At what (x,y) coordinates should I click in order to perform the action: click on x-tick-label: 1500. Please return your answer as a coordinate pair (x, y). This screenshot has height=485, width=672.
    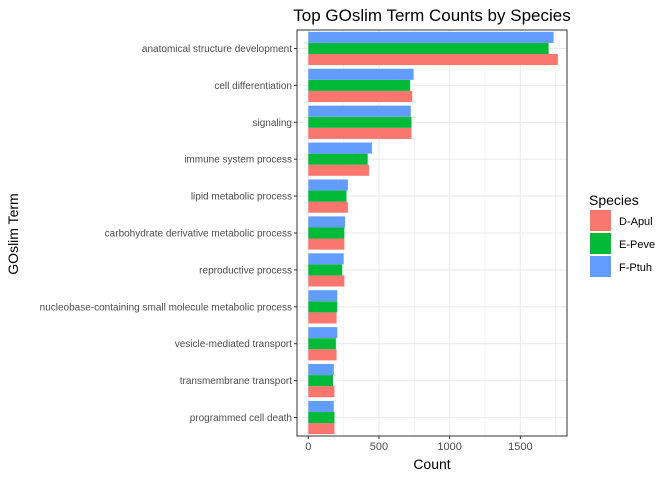
    Looking at the image, I should click on (520, 447).